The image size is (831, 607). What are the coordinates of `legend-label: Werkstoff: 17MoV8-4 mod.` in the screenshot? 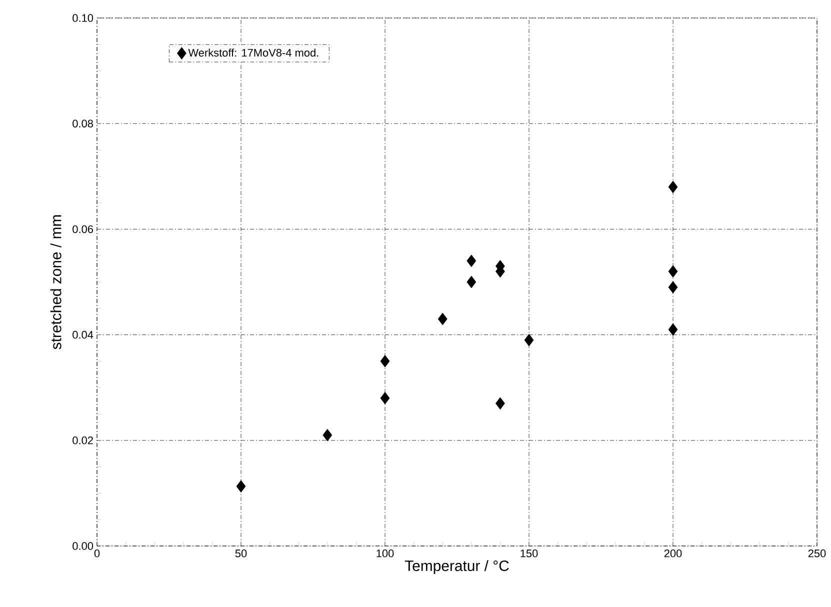 It's located at (253, 52).